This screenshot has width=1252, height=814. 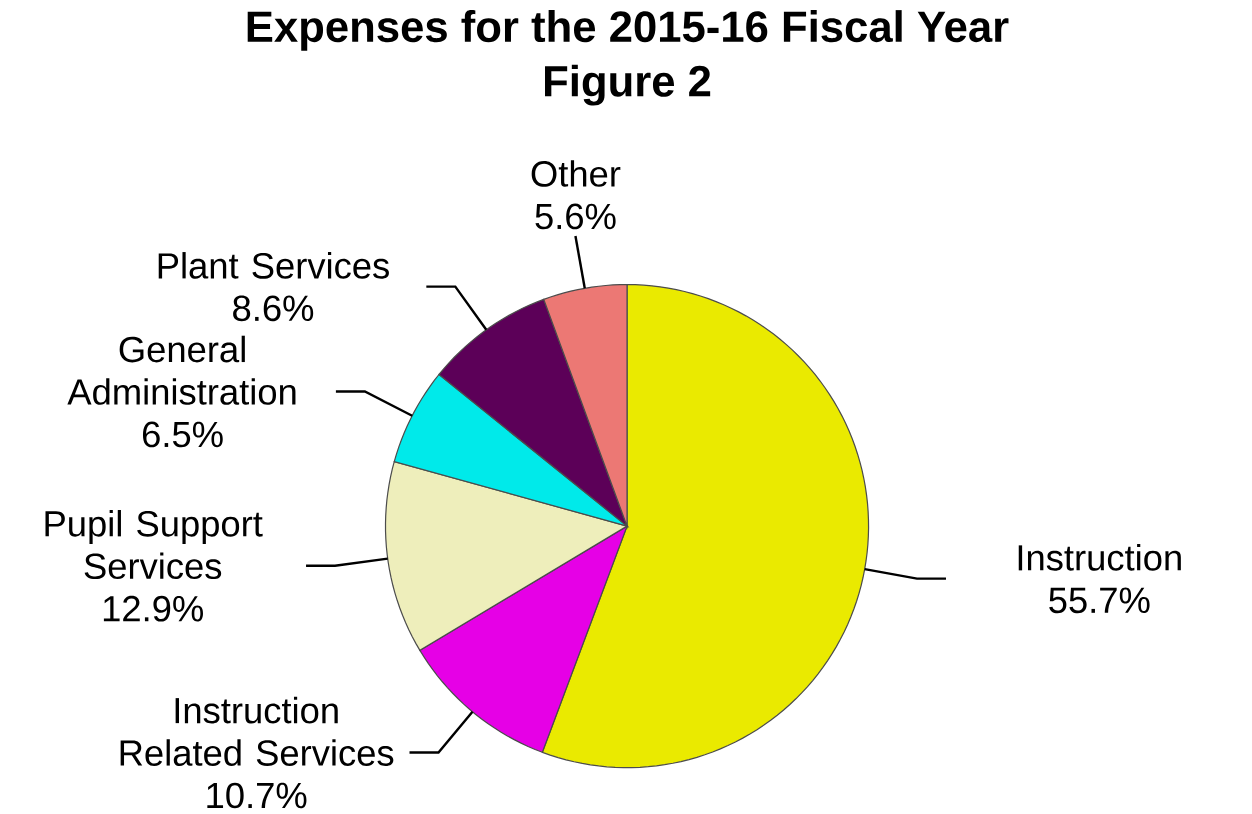 What do you see at coordinates (154, 544) in the screenshot?
I see `slice-label: Pupil Support Services` at bounding box center [154, 544].